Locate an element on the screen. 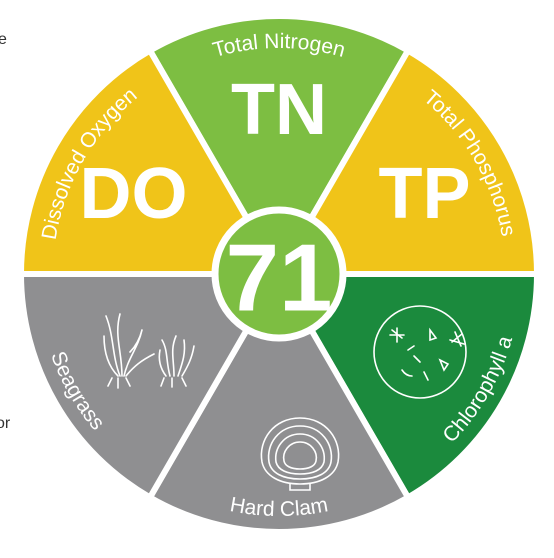 The width and height of the screenshot is (554, 558). cropped-text: e is located at coordinates (3, 39).